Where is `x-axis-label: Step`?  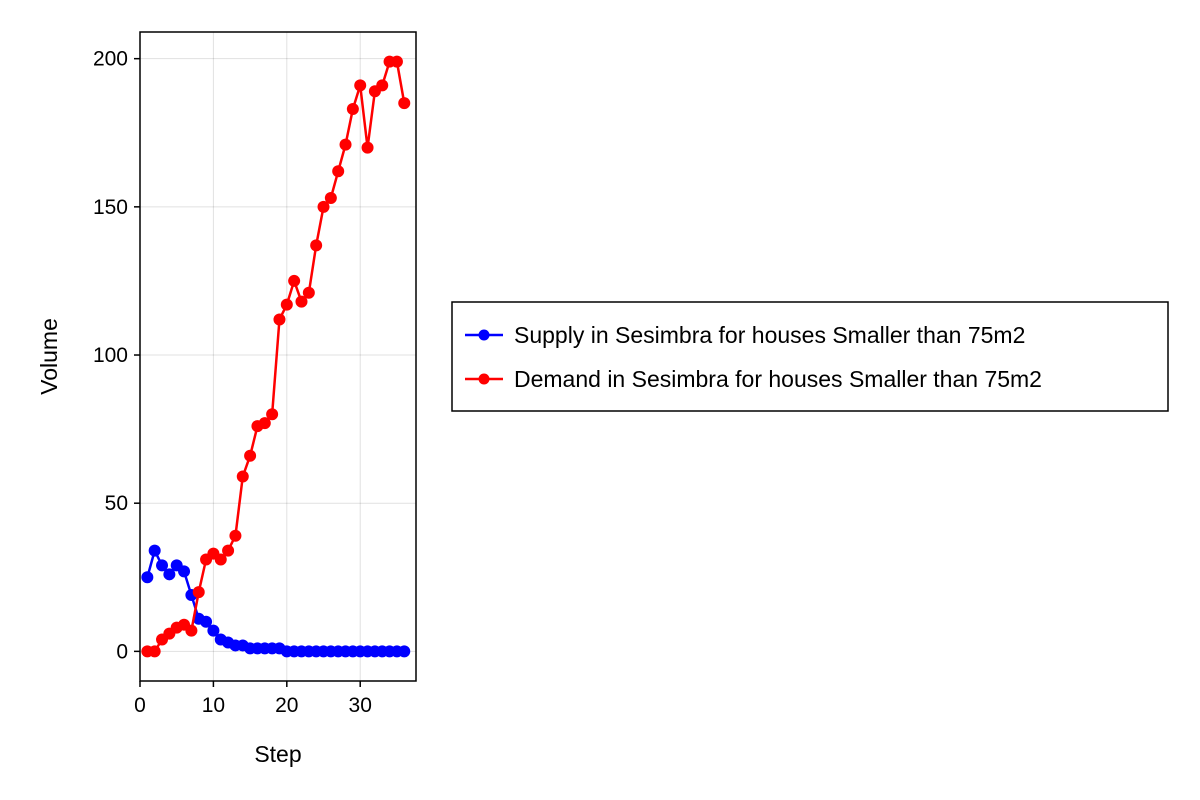 x-axis-label: Step is located at coordinates (277, 754).